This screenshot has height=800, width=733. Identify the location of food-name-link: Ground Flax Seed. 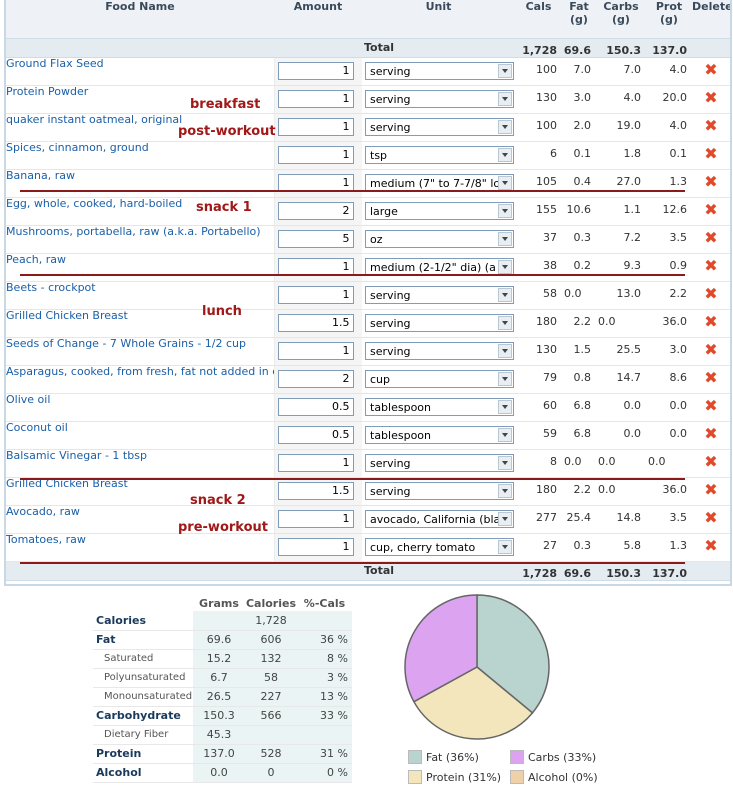
(140, 71).